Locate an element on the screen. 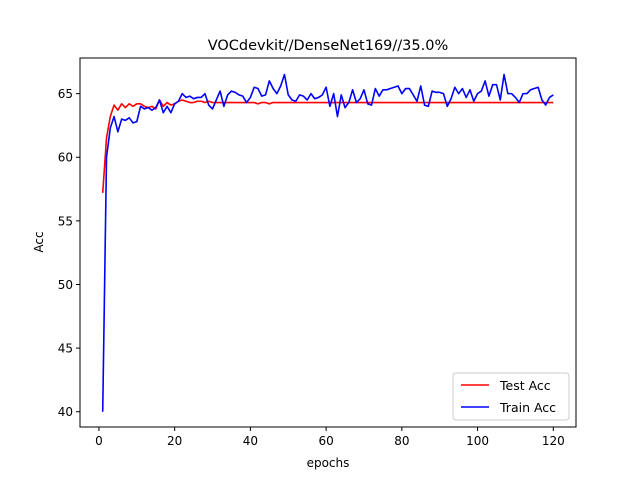 The height and width of the screenshot is (480, 640). y-tick-label: 60 is located at coordinates (65, 158).